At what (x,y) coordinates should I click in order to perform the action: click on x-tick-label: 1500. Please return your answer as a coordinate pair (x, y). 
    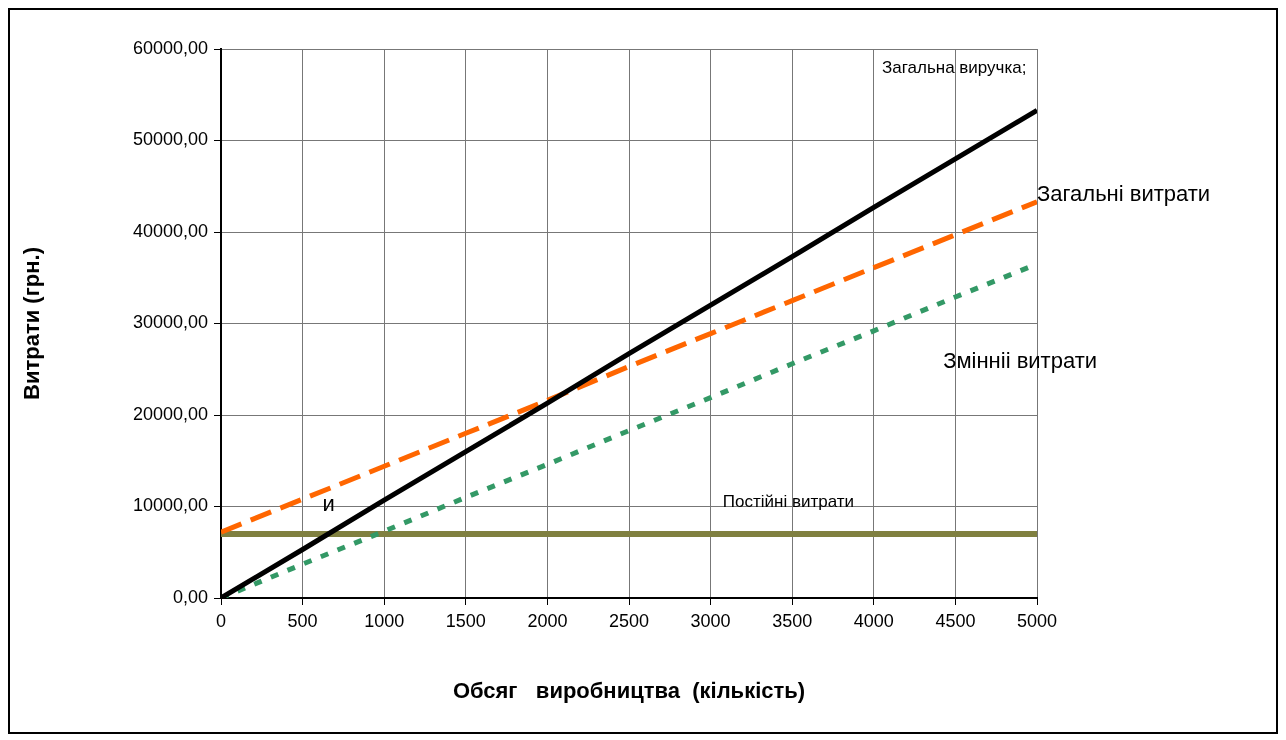
    Looking at the image, I should click on (465, 620).